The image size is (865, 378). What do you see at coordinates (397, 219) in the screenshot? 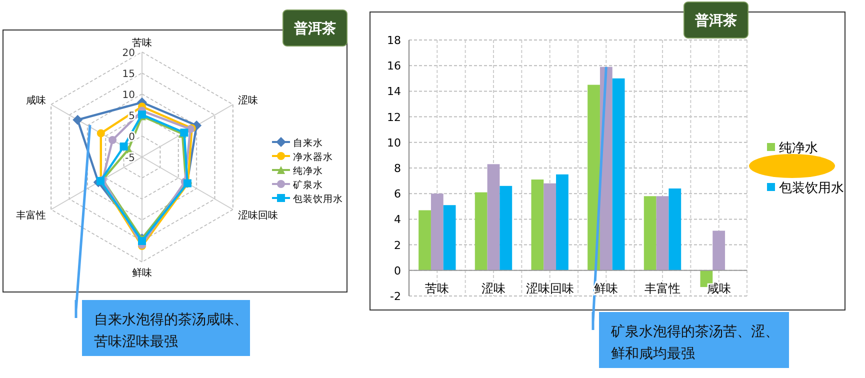
I see `y-tick-label: 4` at bounding box center [397, 219].